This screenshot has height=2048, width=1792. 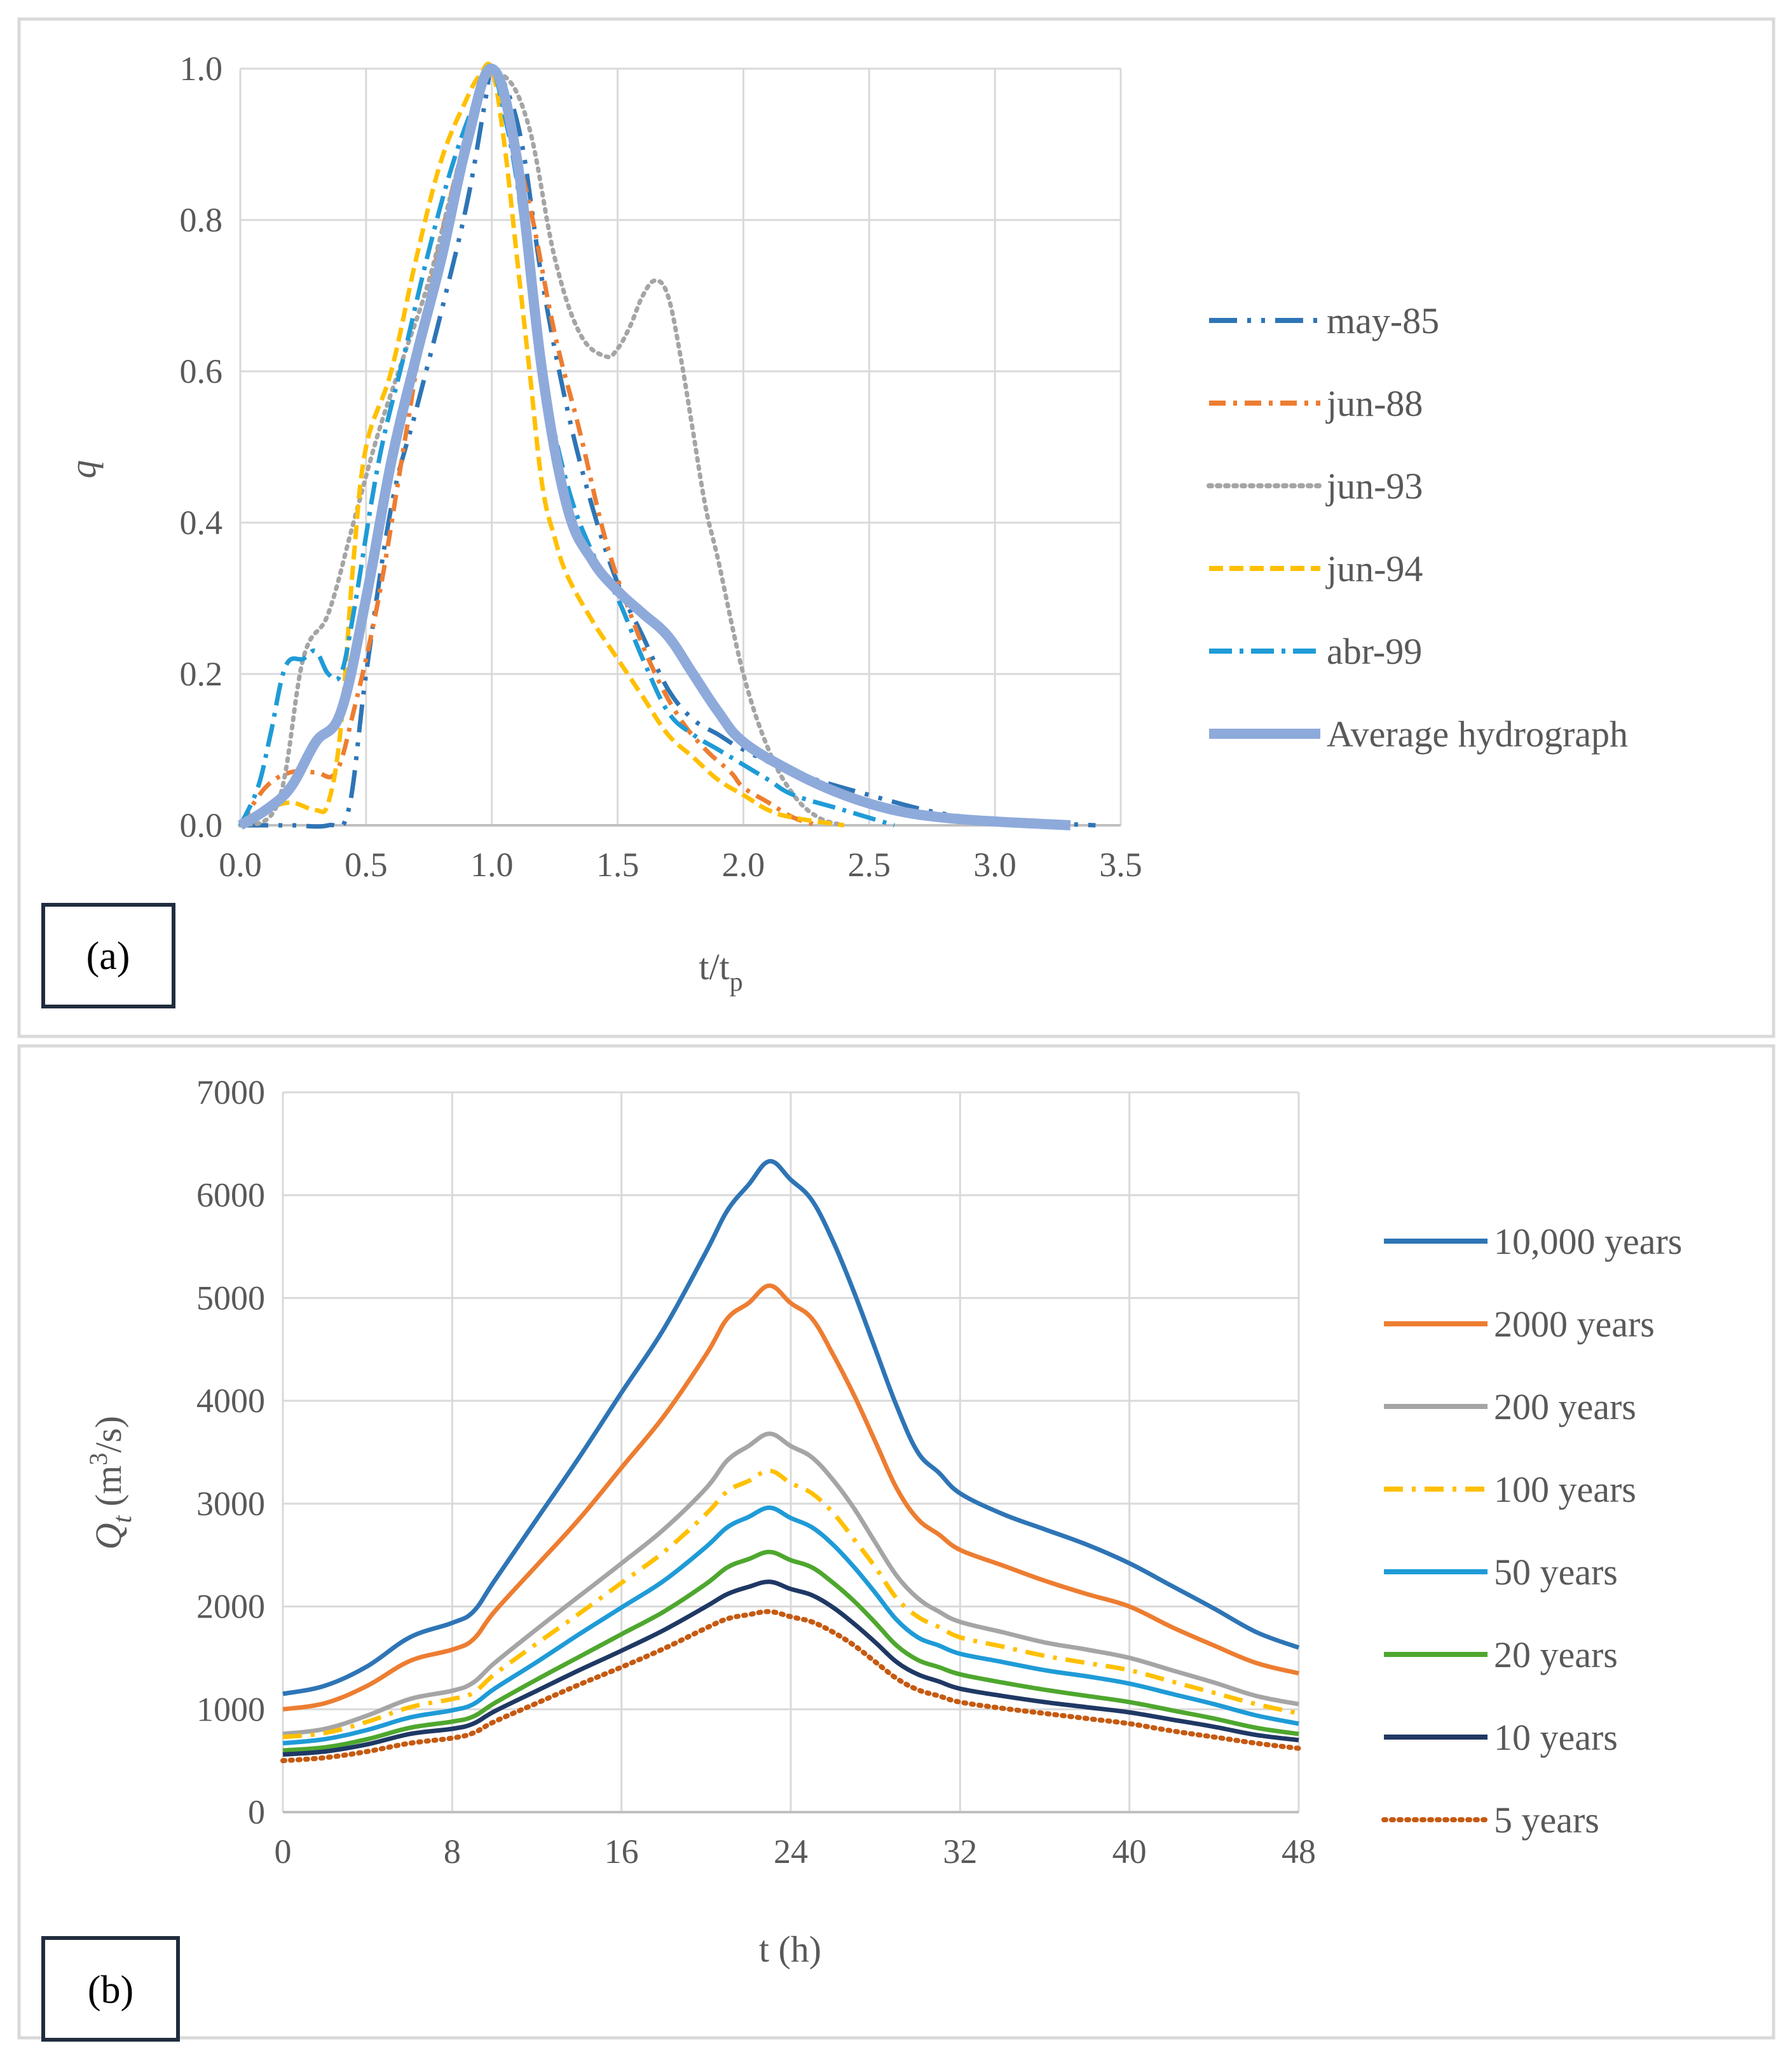 What do you see at coordinates (1299, 1851) in the screenshot?
I see `b-x-tick-label: 48` at bounding box center [1299, 1851].